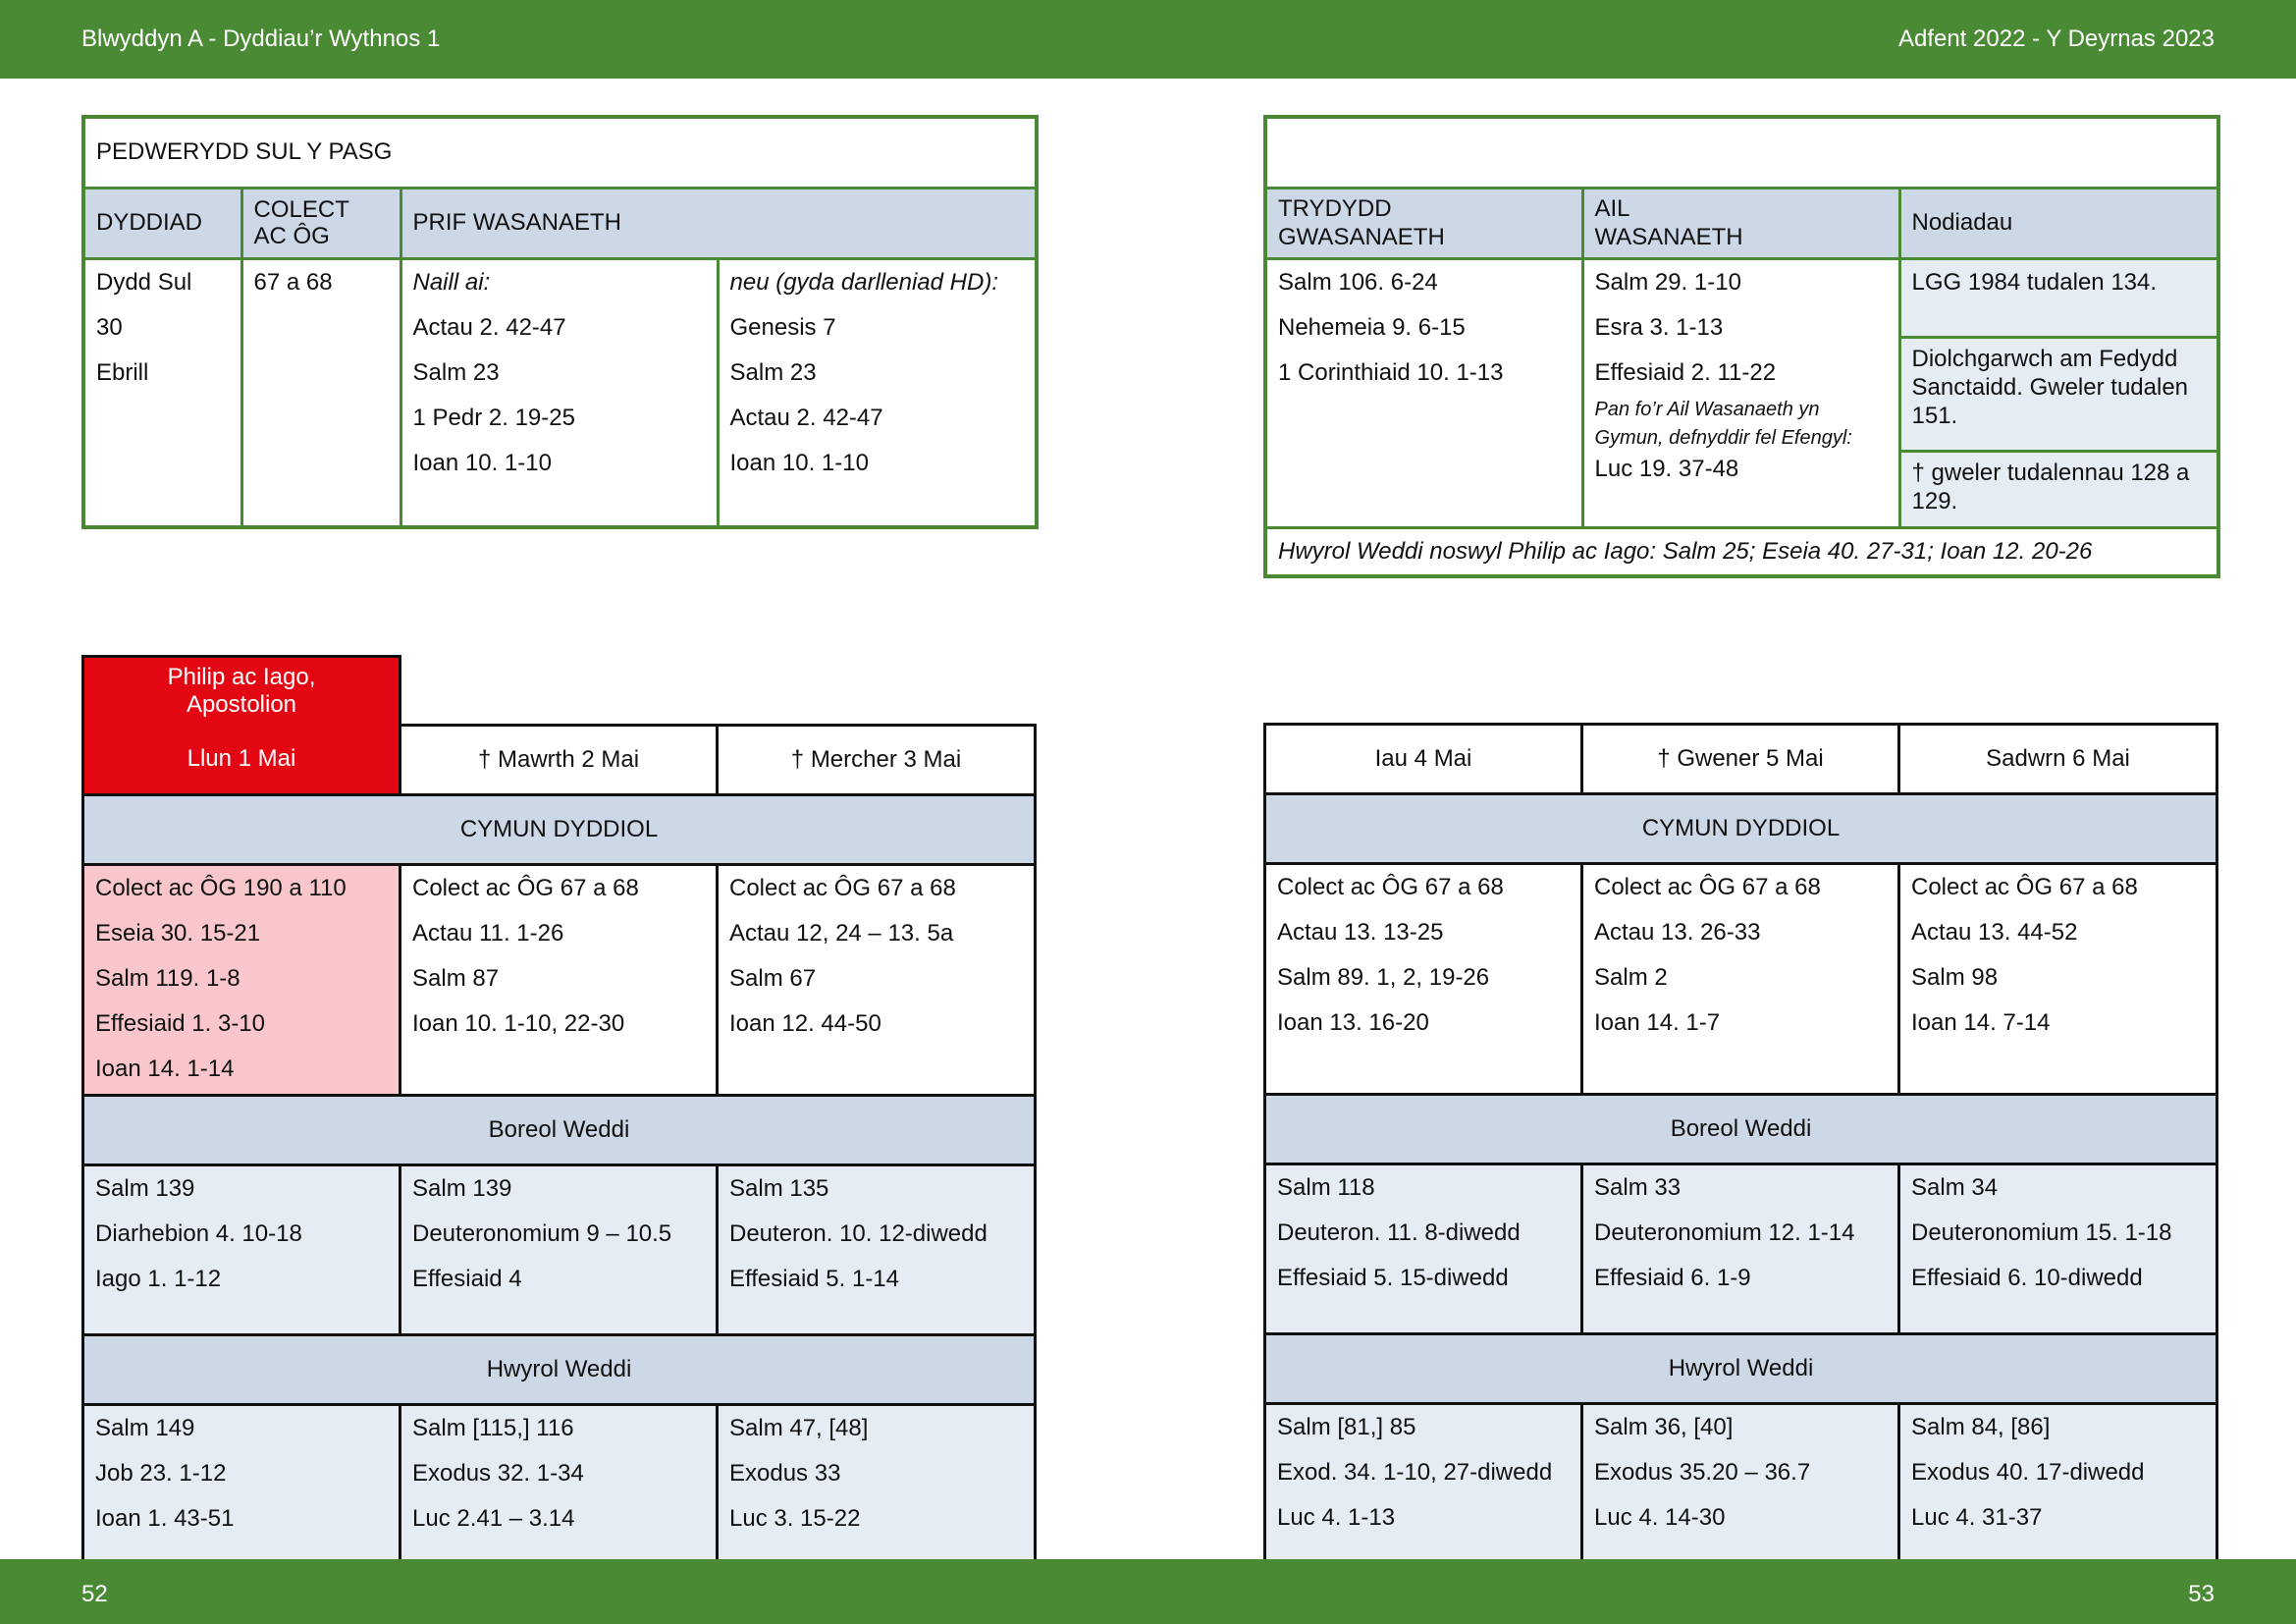 Image resolution: width=2296 pixels, height=1624 pixels. What do you see at coordinates (94, 1594) in the screenshot?
I see `page-number-left: 52` at bounding box center [94, 1594].